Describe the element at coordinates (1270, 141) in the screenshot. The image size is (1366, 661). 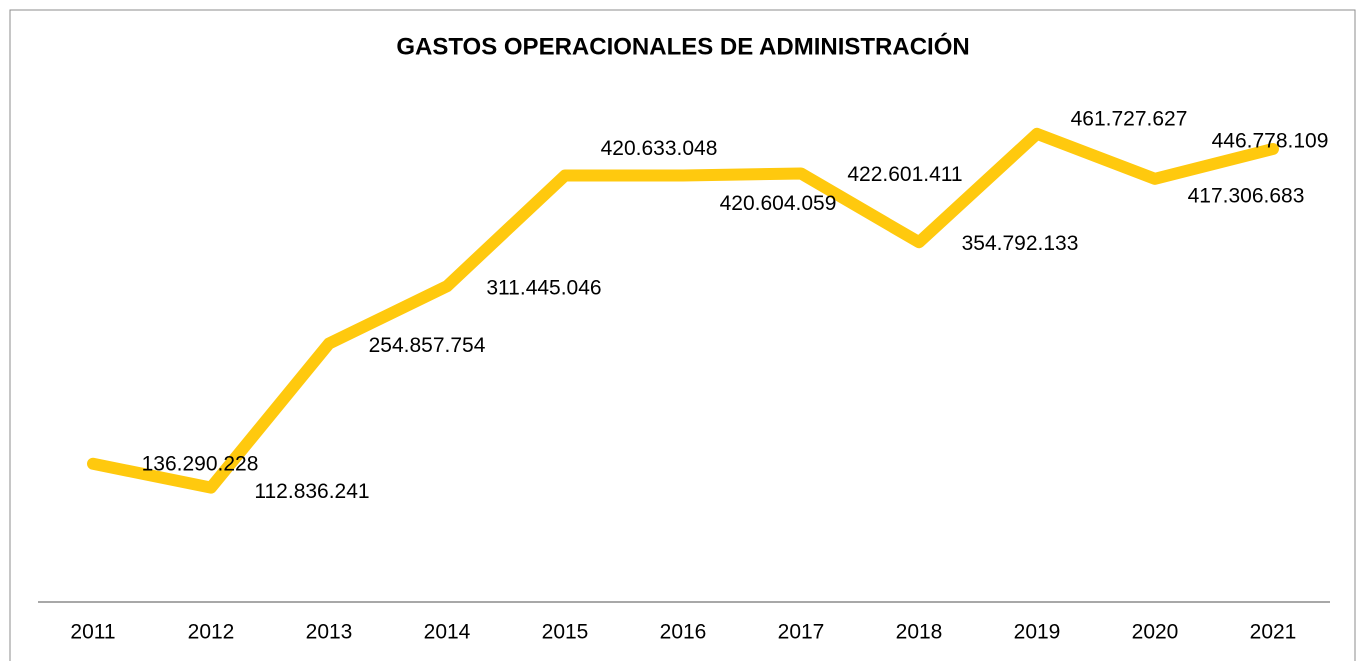
I see `data-label: 446.778.109` at that location.